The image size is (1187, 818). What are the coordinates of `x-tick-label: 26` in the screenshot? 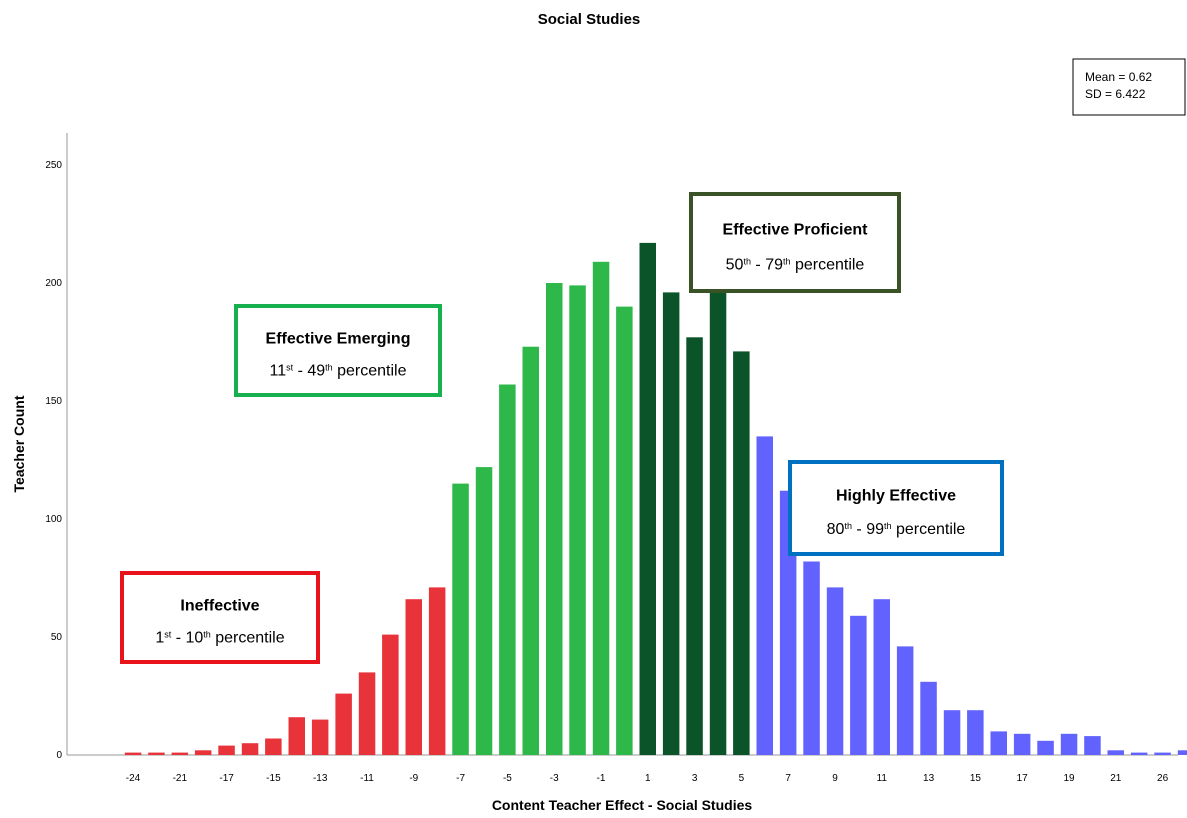 It's located at (1163, 778).